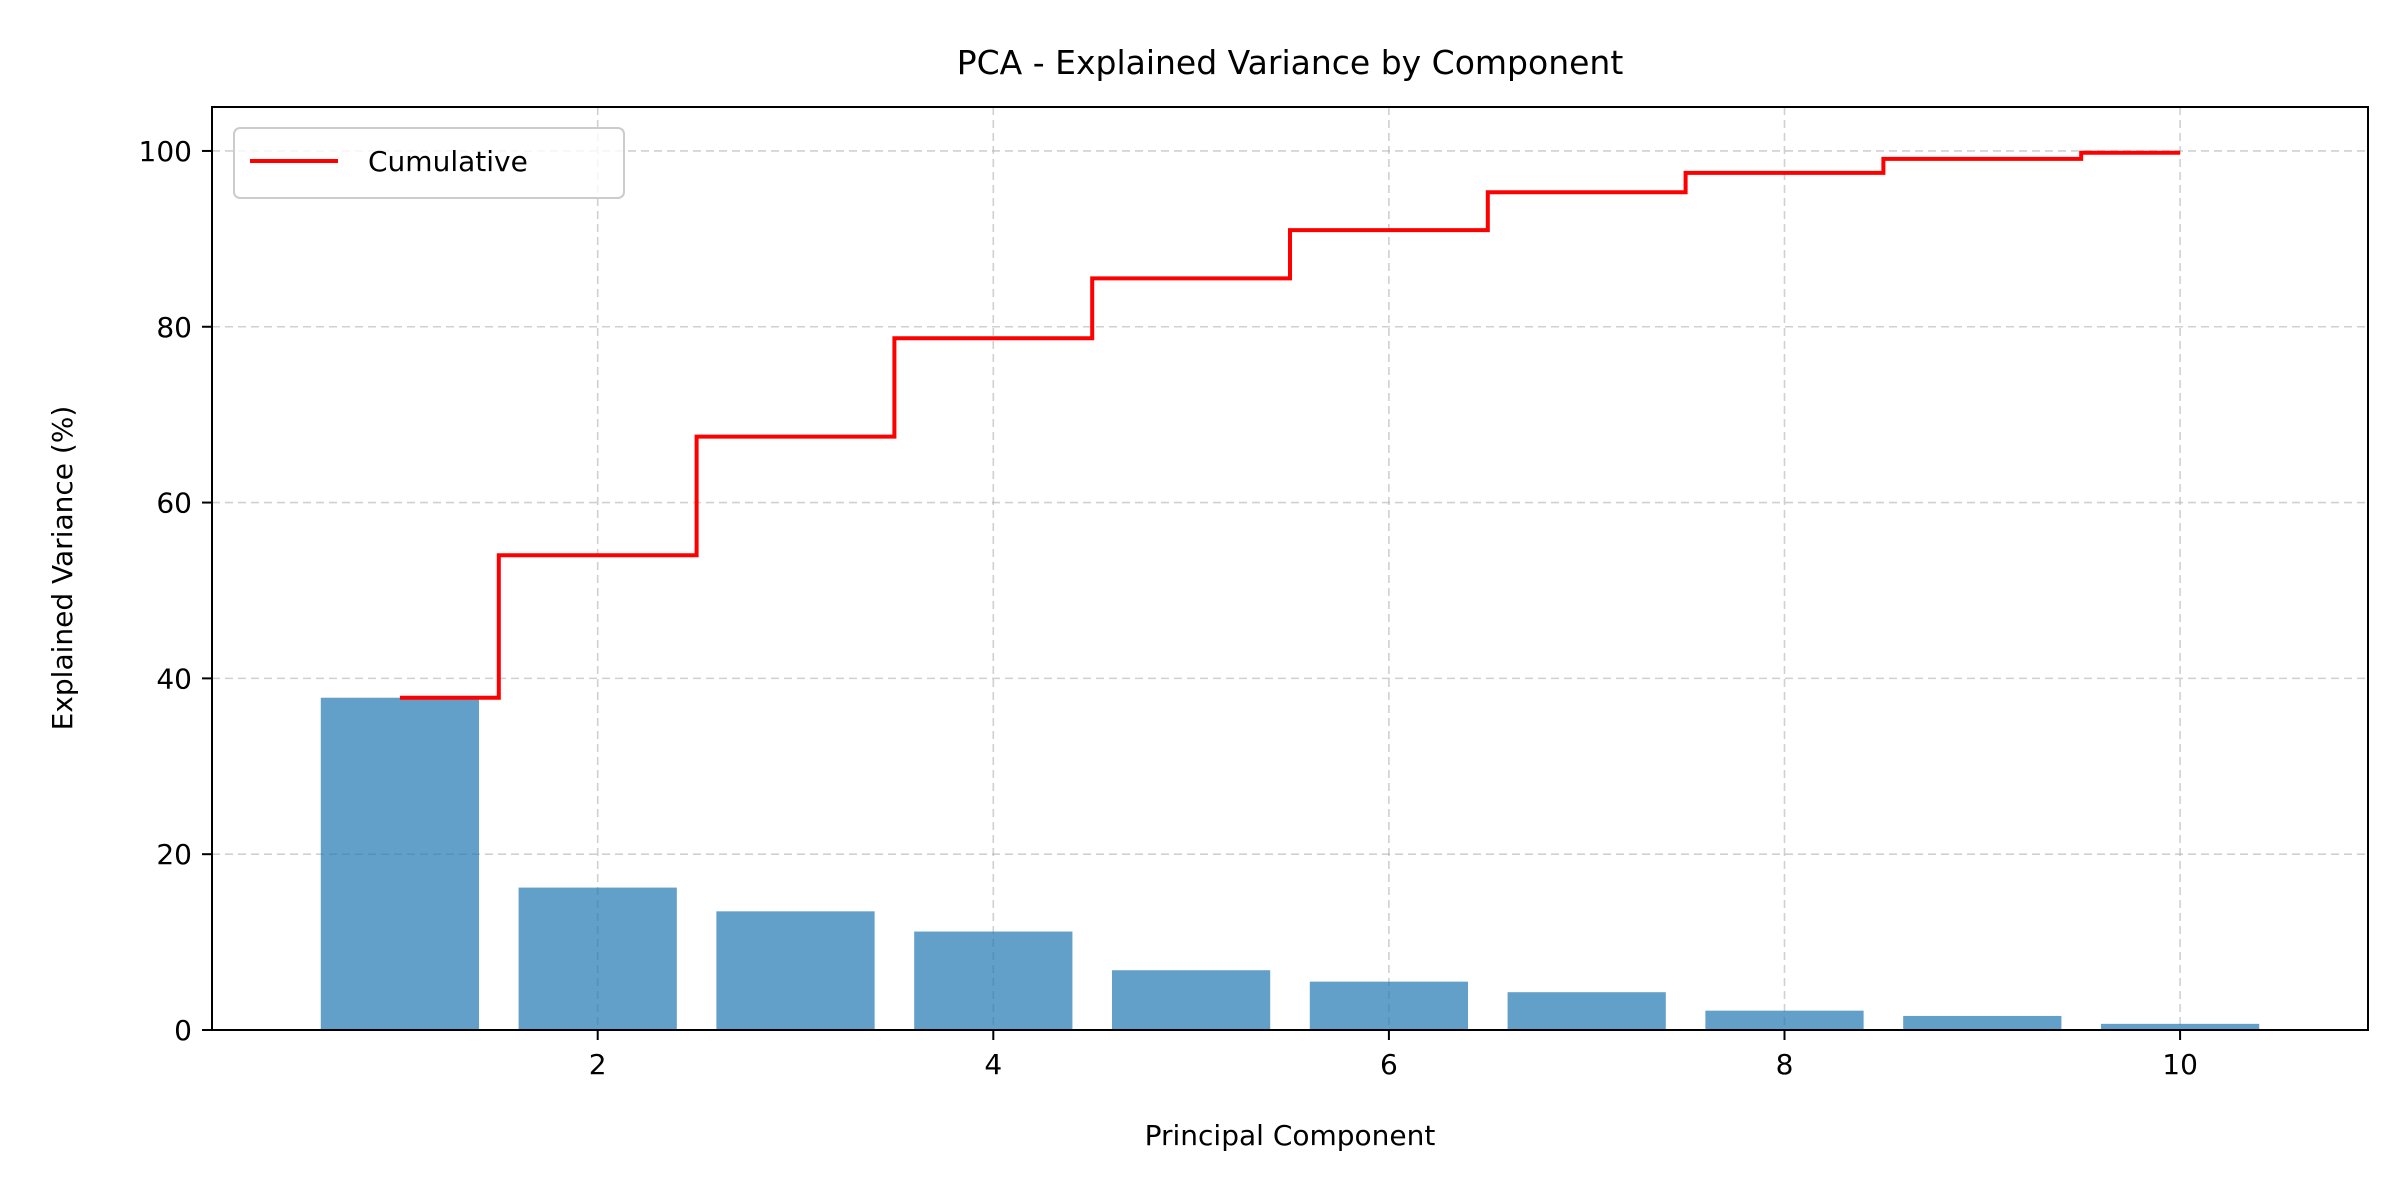 This screenshot has width=2400, height=1204. I want to click on y-tick-label: 80, so click(174, 327).